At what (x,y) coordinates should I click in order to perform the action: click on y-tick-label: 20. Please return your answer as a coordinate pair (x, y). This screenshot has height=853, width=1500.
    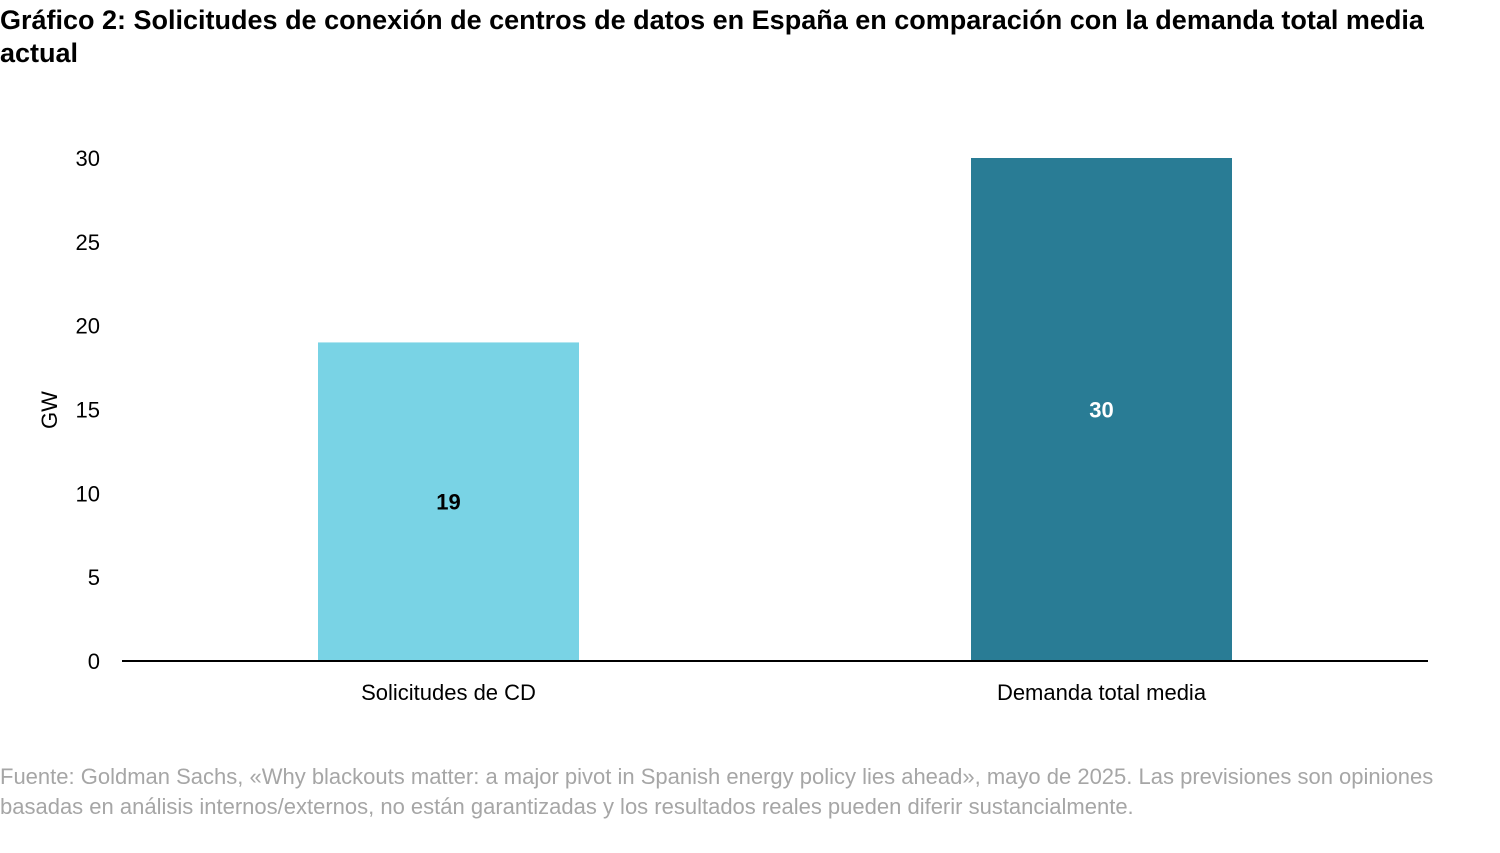
    Looking at the image, I should click on (88, 326).